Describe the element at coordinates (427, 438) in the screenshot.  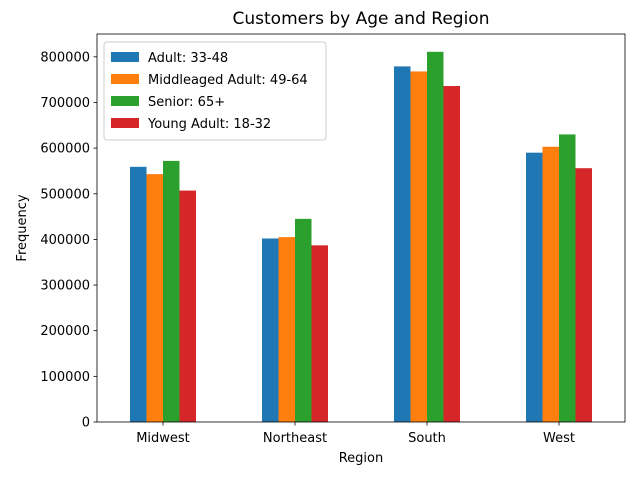
I see `x-tick-label: South` at that location.